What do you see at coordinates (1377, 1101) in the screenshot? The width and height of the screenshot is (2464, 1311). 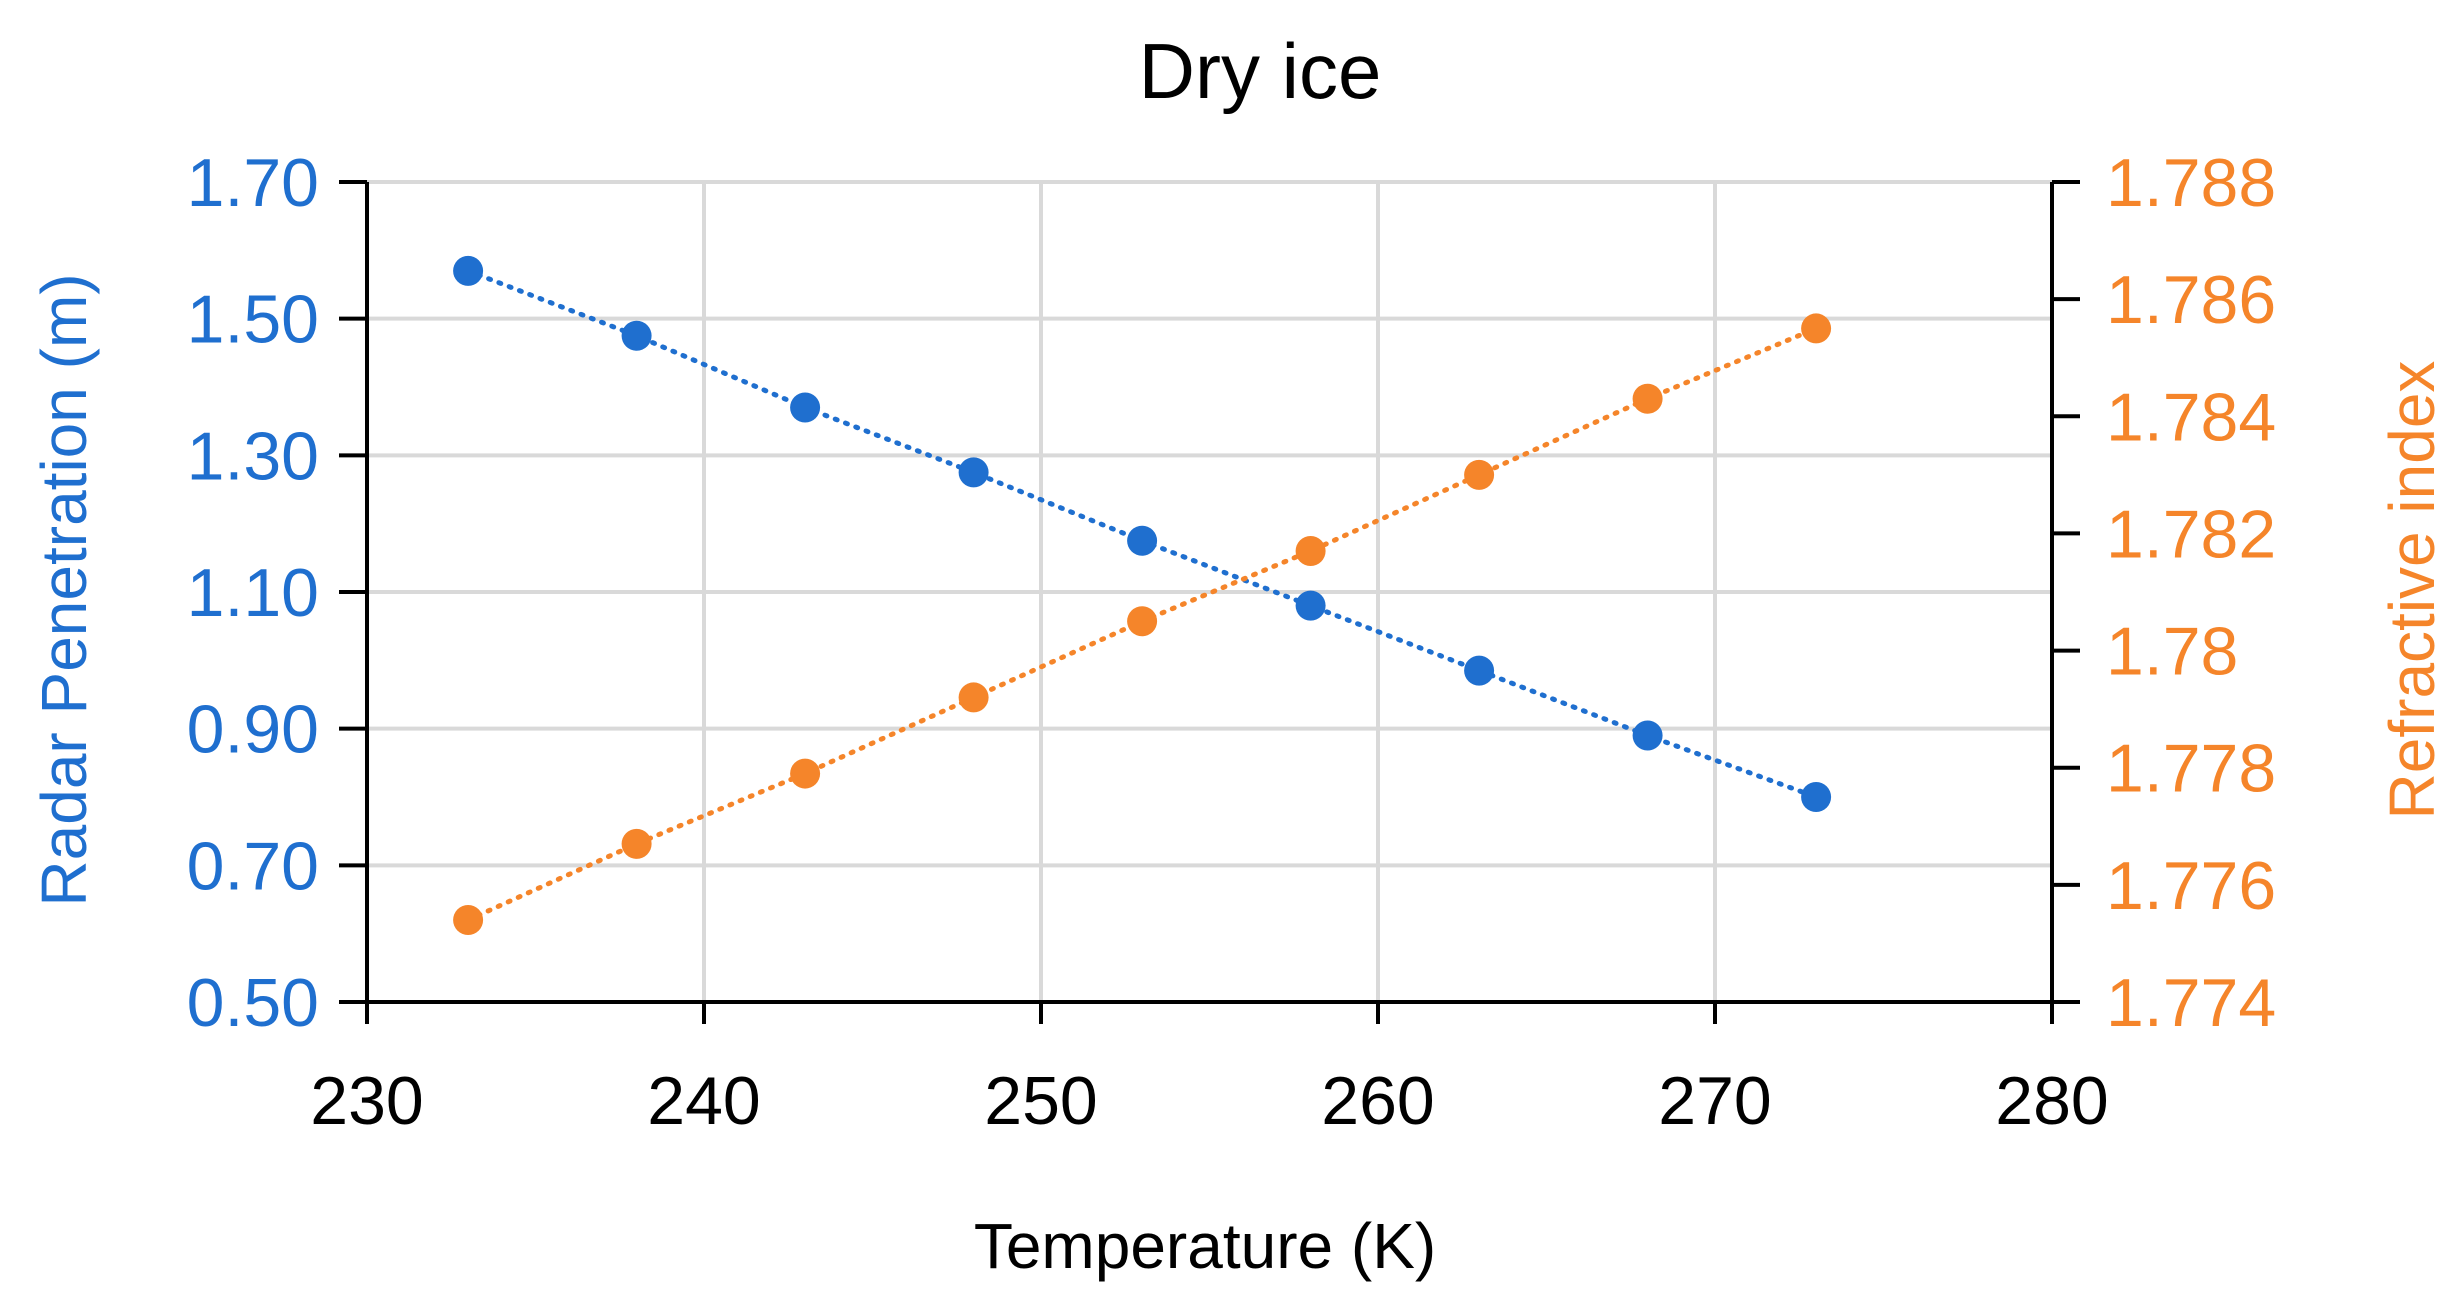 I see `x-tick-label: 260` at bounding box center [1377, 1101].